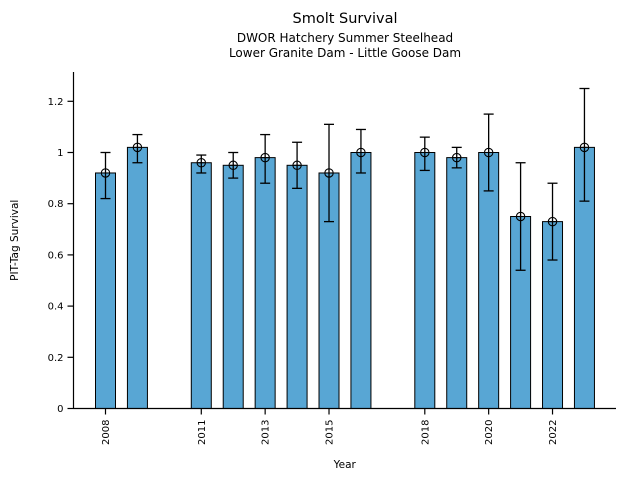 The image size is (640, 480). I want to click on bar-2014, so click(297, 286).